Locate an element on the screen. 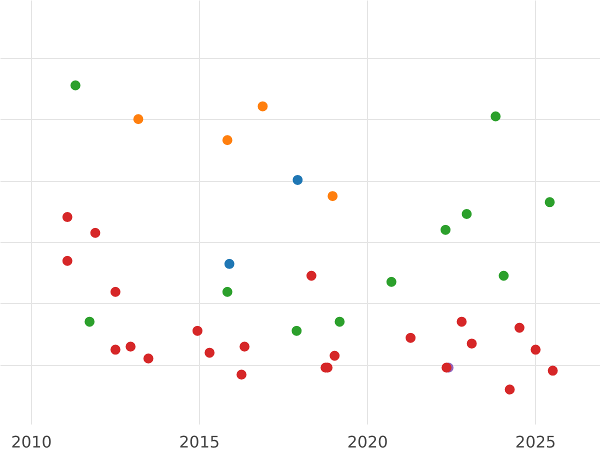 The image size is (600, 450). x-tick-label: 2015 is located at coordinates (199, 441).